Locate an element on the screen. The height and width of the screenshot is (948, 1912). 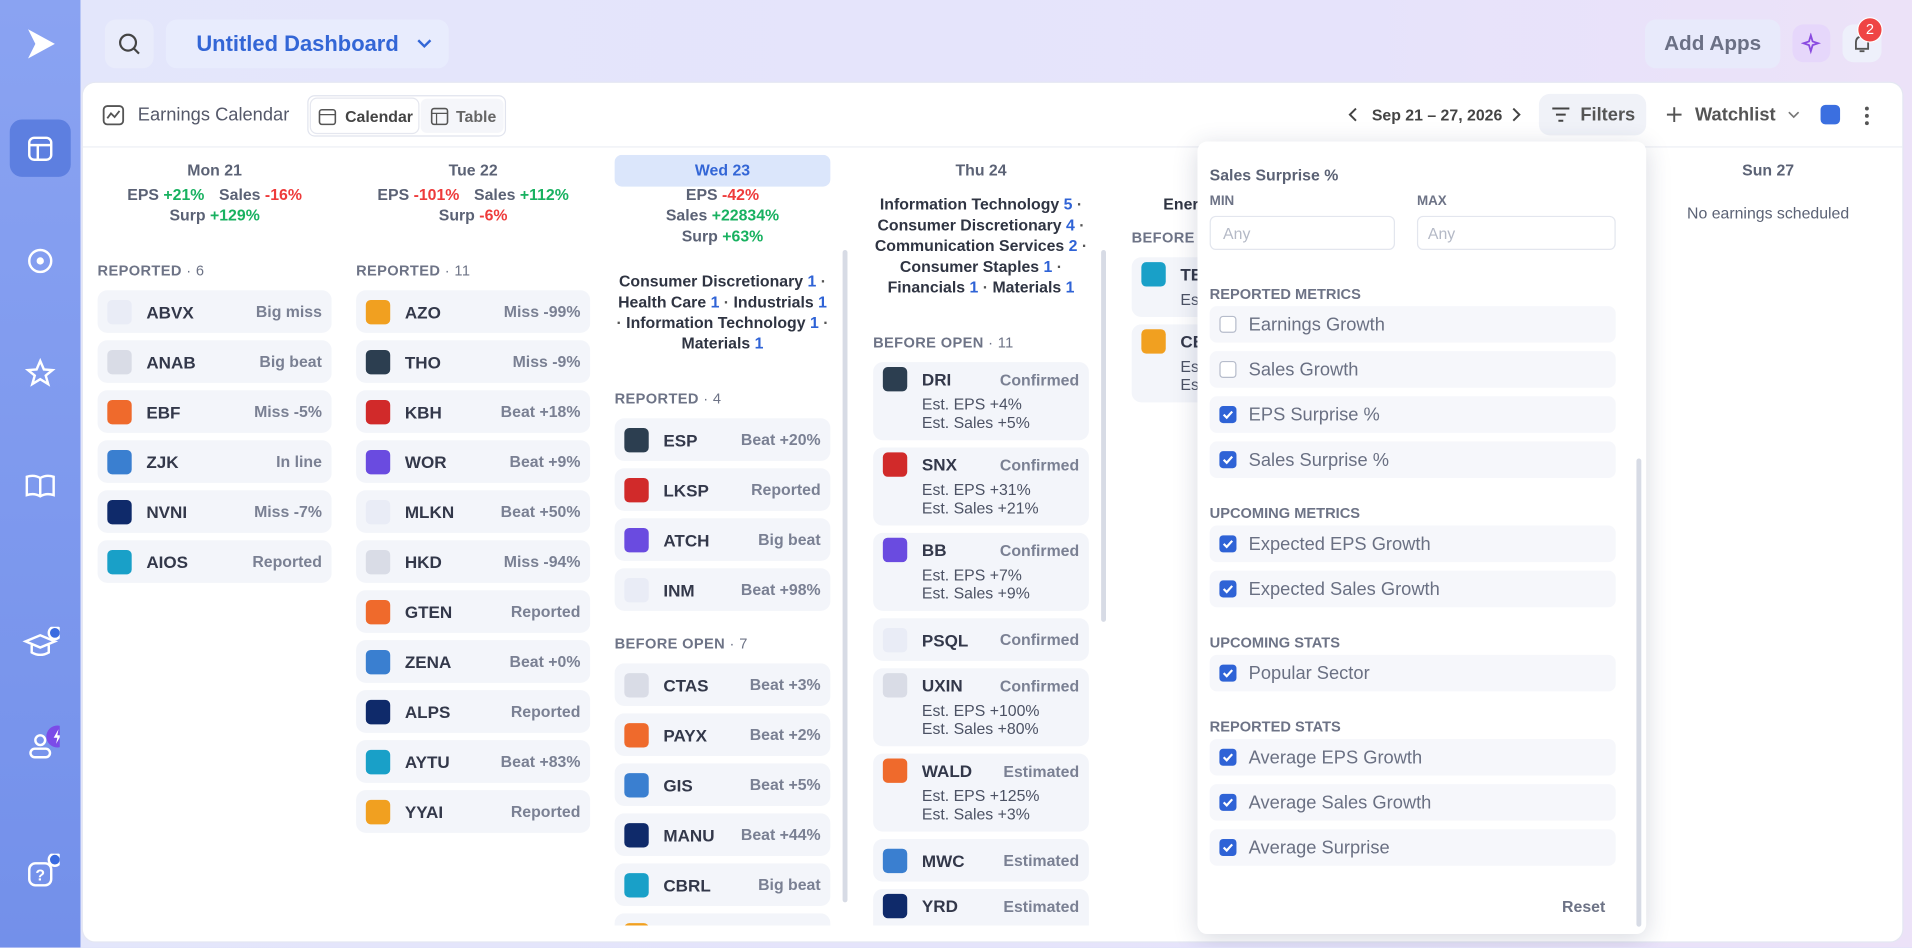
earnings-item: EBF Miss -5% is located at coordinates (214, 411).